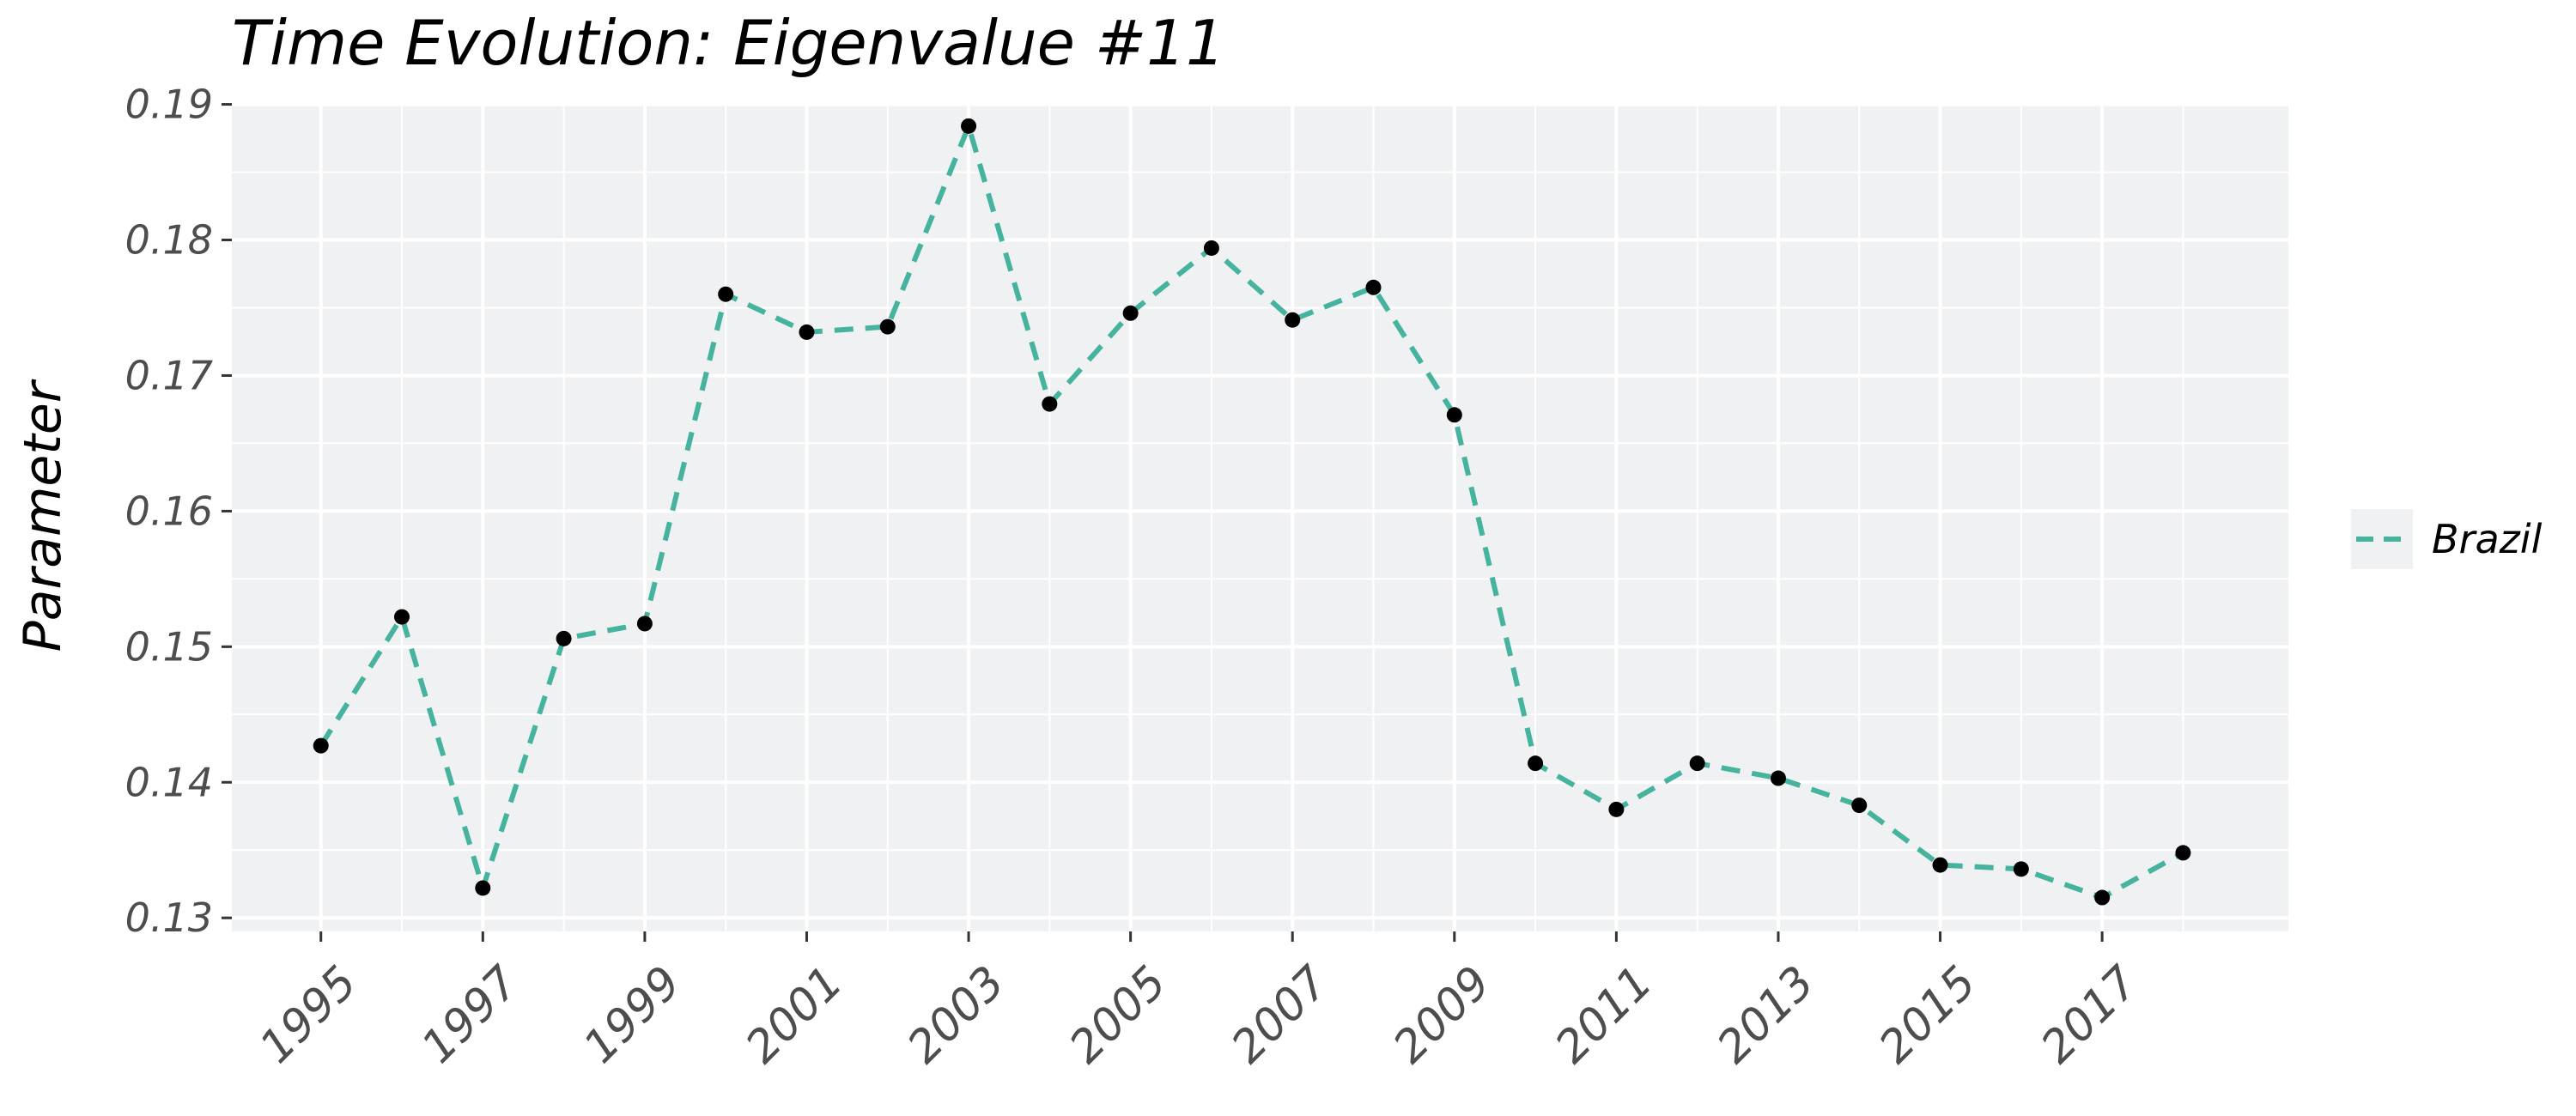  I want to click on x-tick-label: 1999, so click(632, 1014).